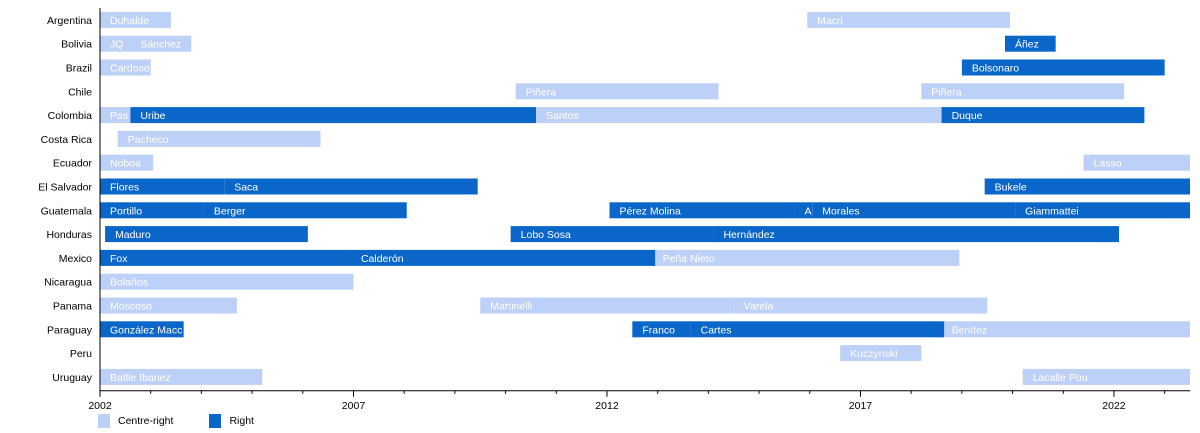  What do you see at coordinates (1136, 162) in the screenshot?
I see `bar-ecuador-lasso` at bounding box center [1136, 162].